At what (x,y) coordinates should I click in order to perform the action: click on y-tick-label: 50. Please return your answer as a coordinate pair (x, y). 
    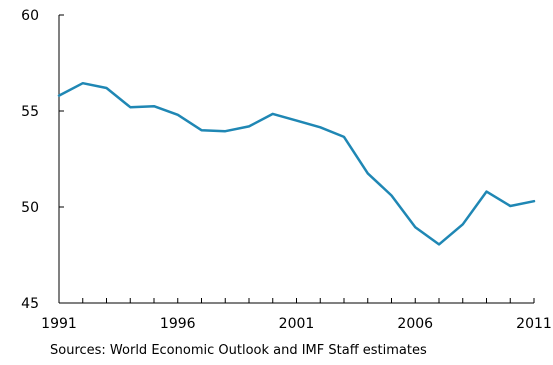
    Looking at the image, I should click on (30, 208).